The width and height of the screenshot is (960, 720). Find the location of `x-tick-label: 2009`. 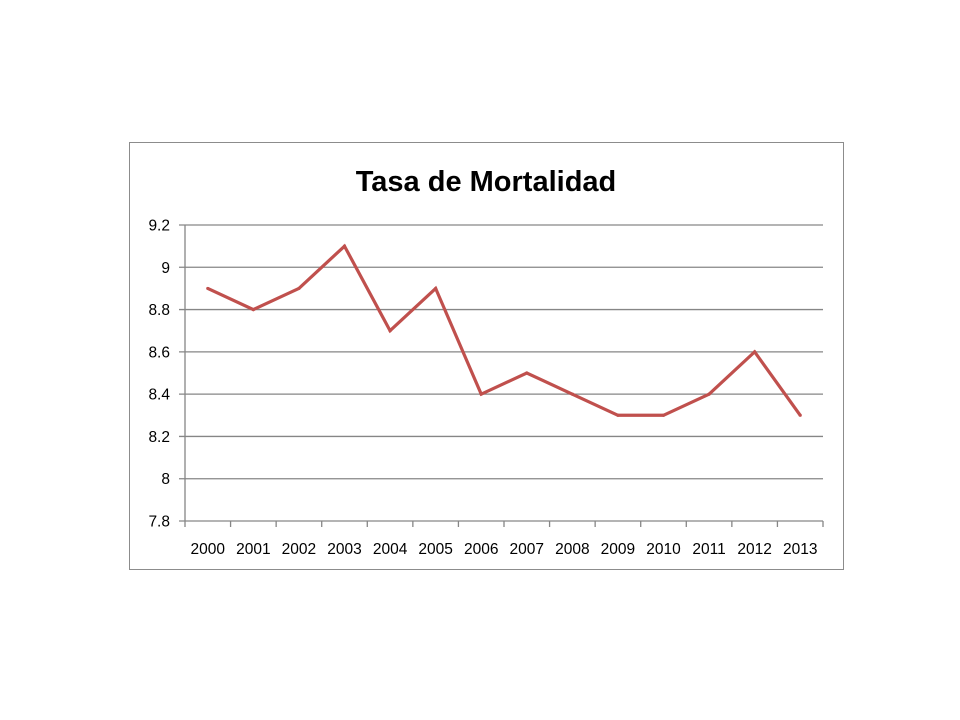

x-tick-label: 2009 is located at coordinates (618, 549).